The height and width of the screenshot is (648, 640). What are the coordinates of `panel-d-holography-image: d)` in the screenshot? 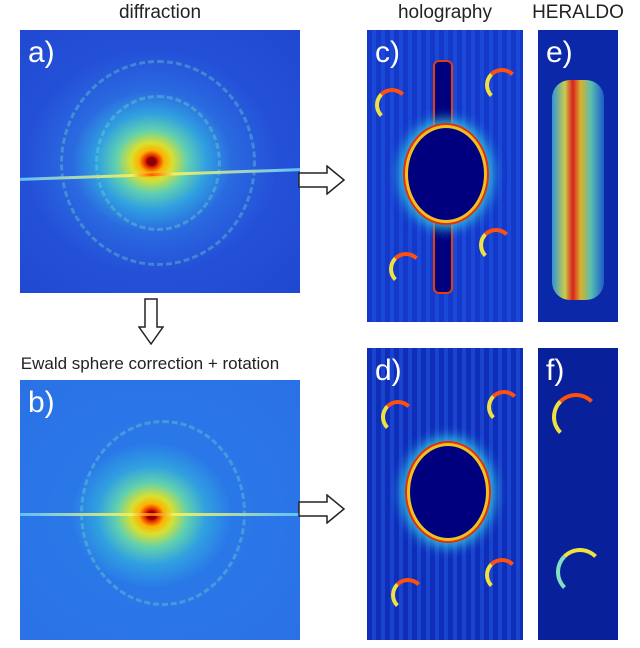 It's located at (445, 494).